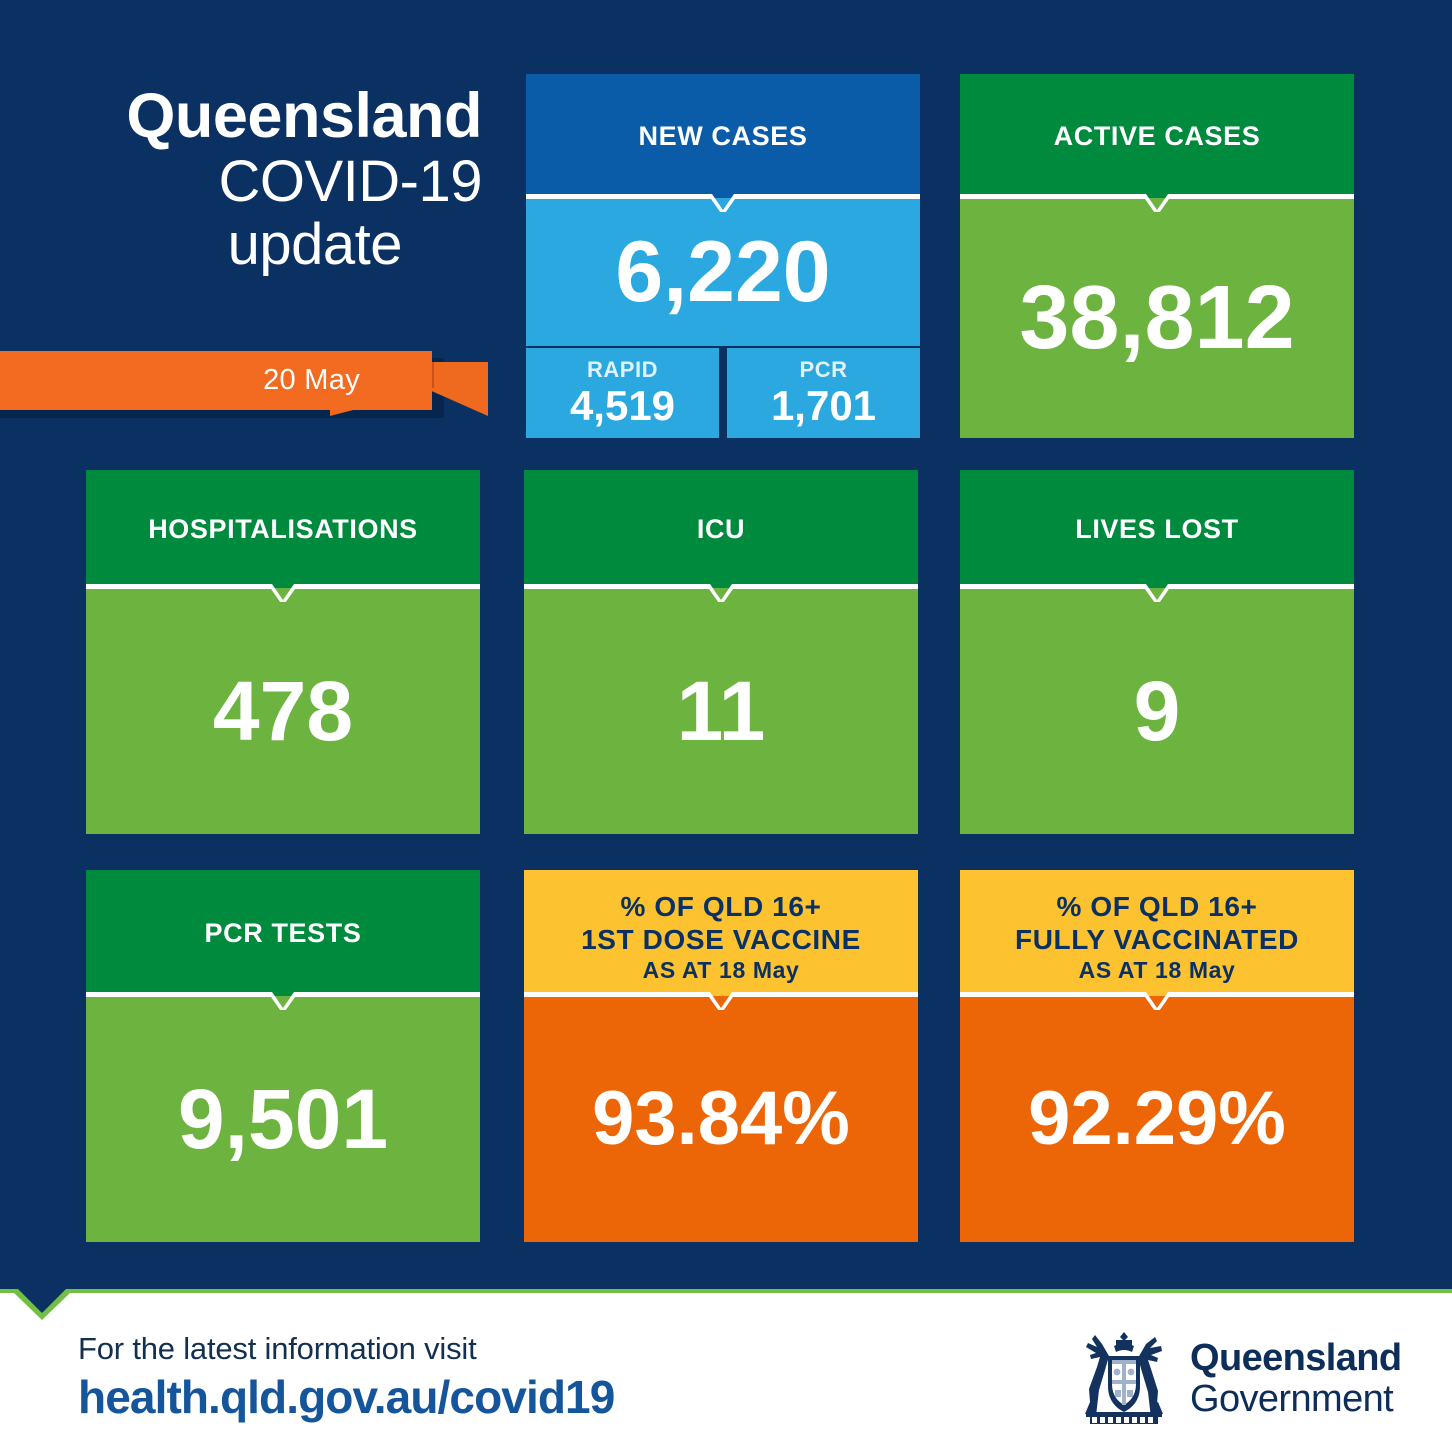 The height and width of the screenshot is (1446, 1452). I want to click on card-lives-lost-label: LIVES LOST, so click(1157, 528).